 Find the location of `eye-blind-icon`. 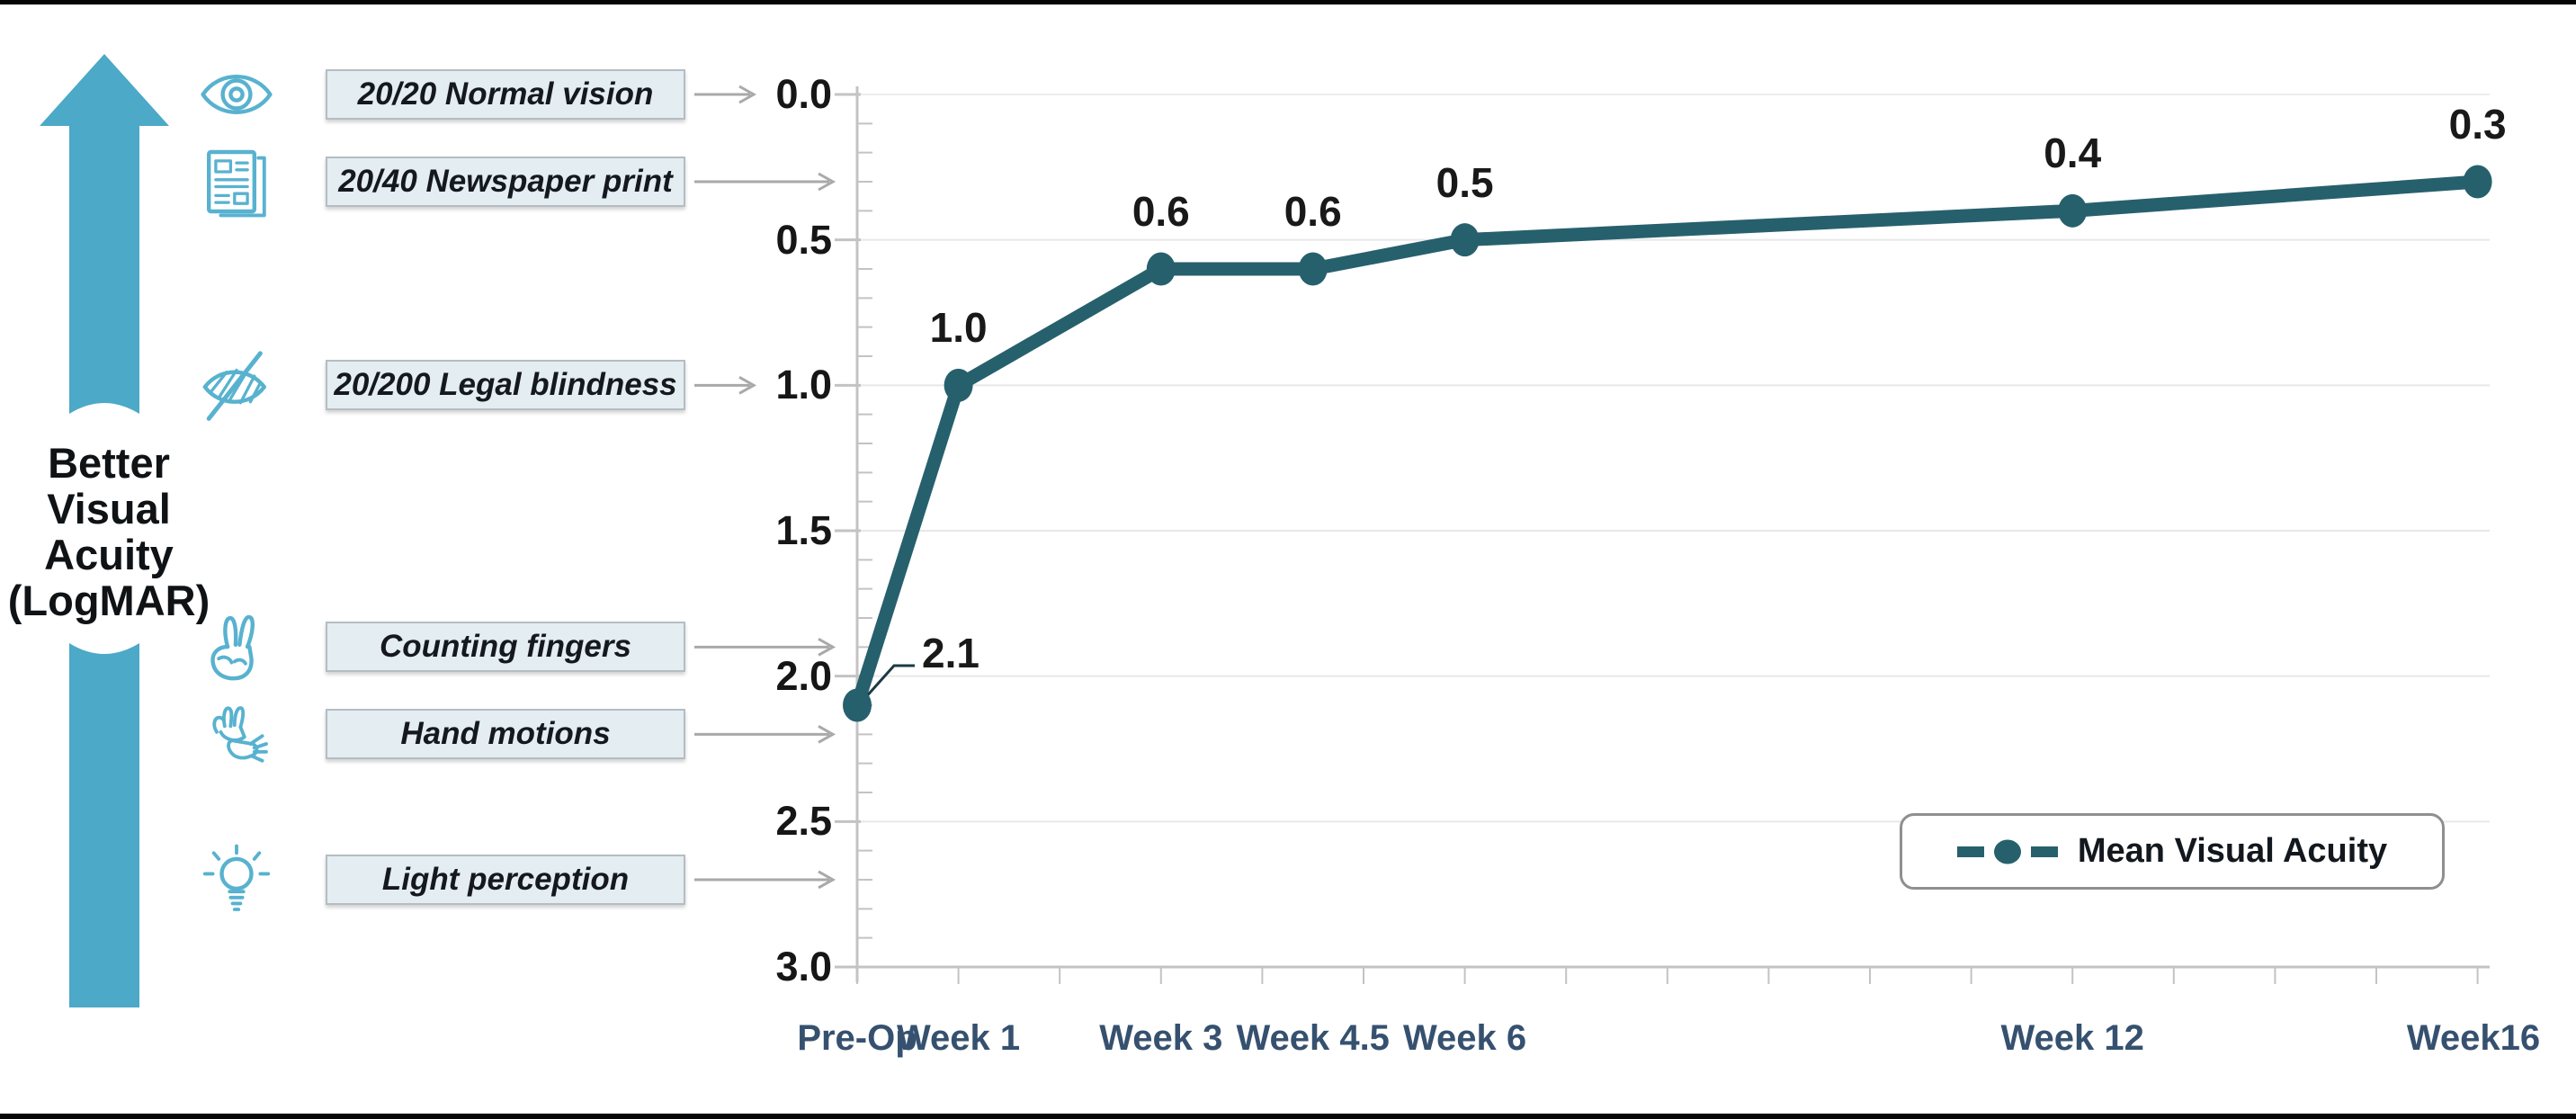

eye-blind-icon is located at coordinates (236, 385).